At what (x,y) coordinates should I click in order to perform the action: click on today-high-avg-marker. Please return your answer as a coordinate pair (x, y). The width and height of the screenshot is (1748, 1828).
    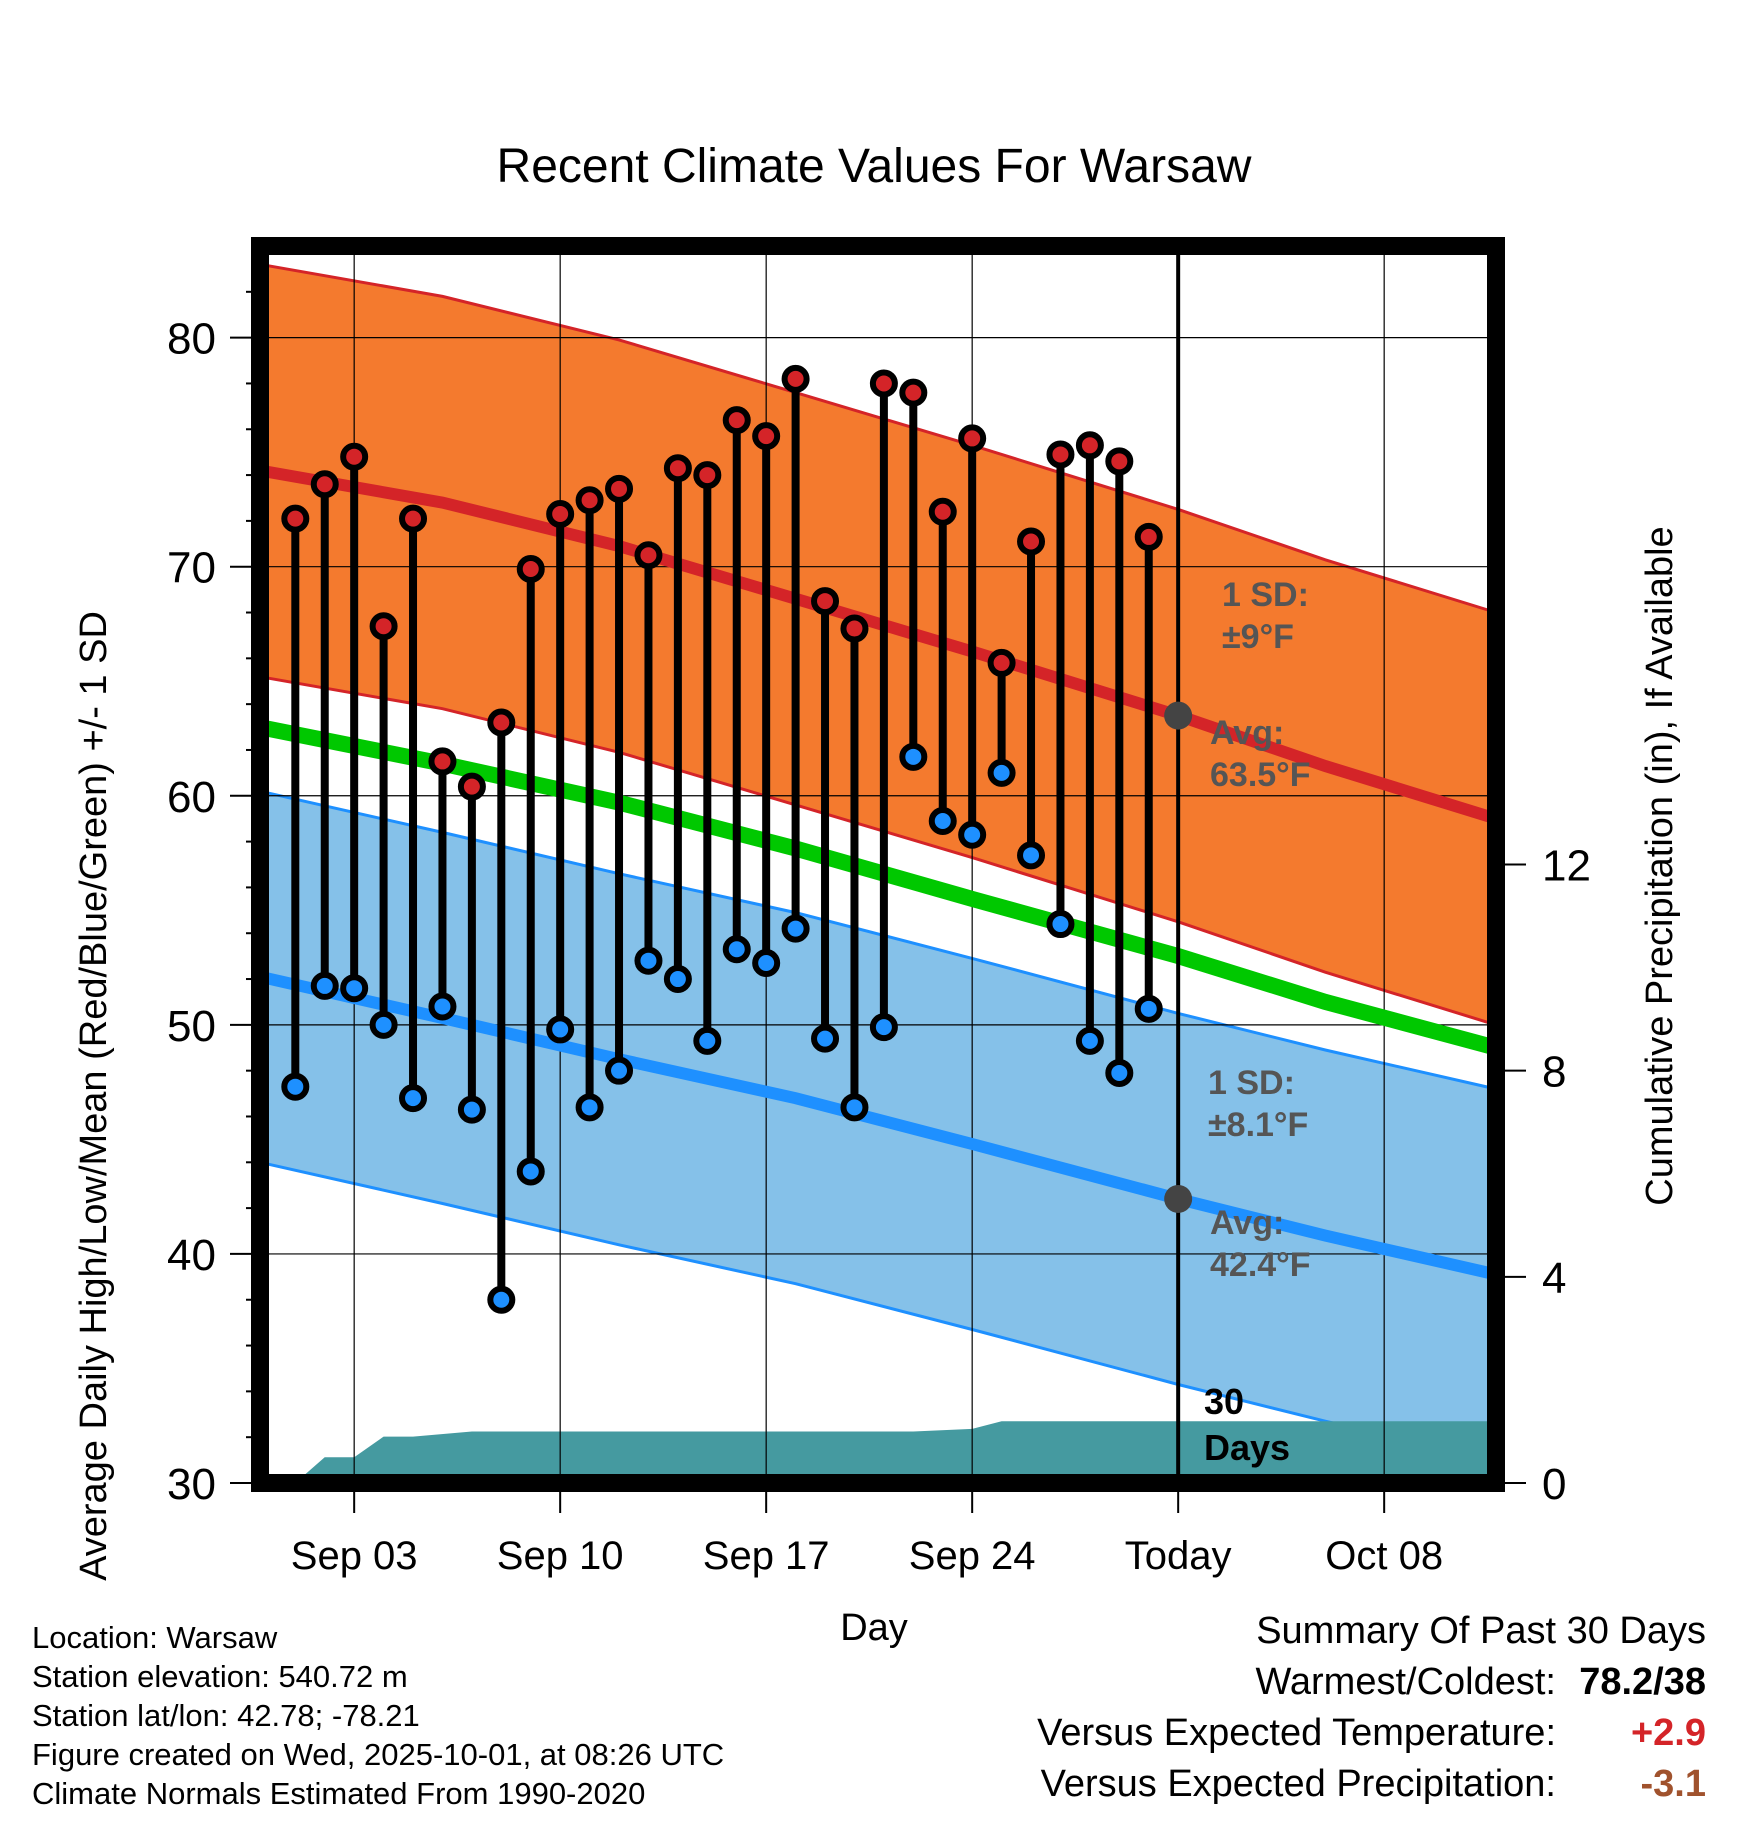
    Looking at the image, I should click on (1178, 715).